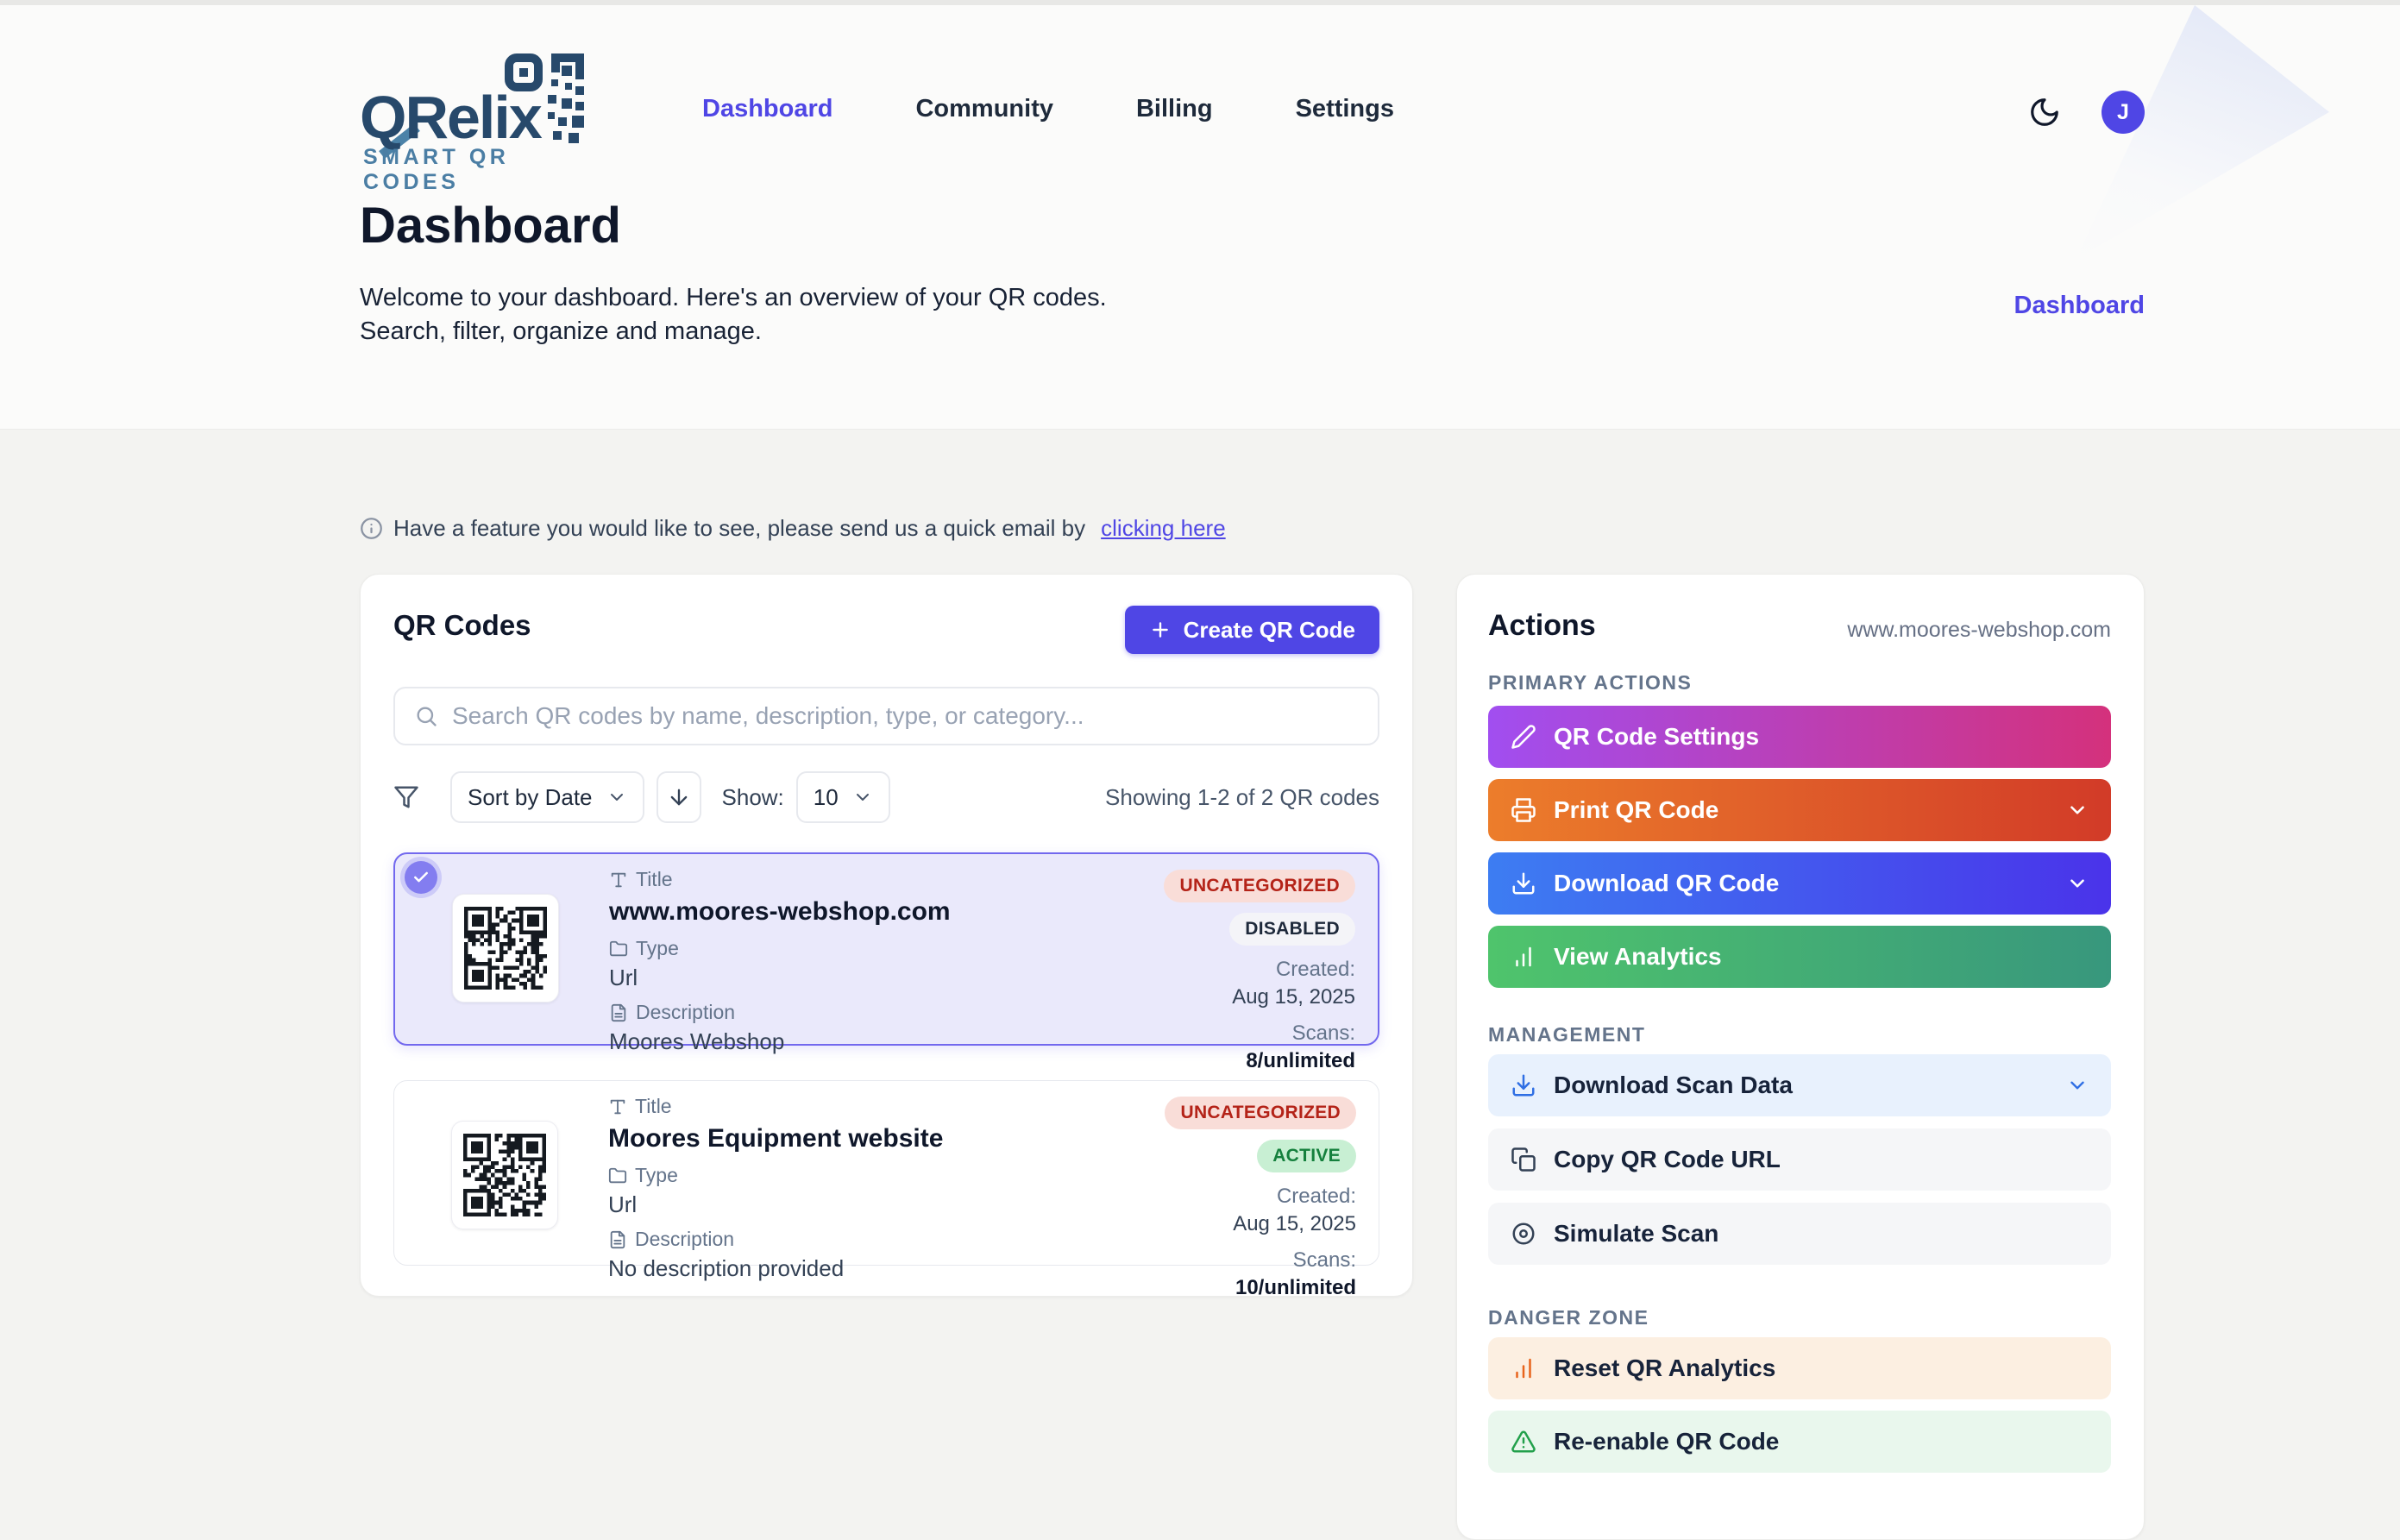 The height and width of the screenshot is (1540, 2400). Describe the element at coordinates (561, 331) in the screenshot. I see `subtitle-line-2: Search, filter, organize and manage.` at that location.